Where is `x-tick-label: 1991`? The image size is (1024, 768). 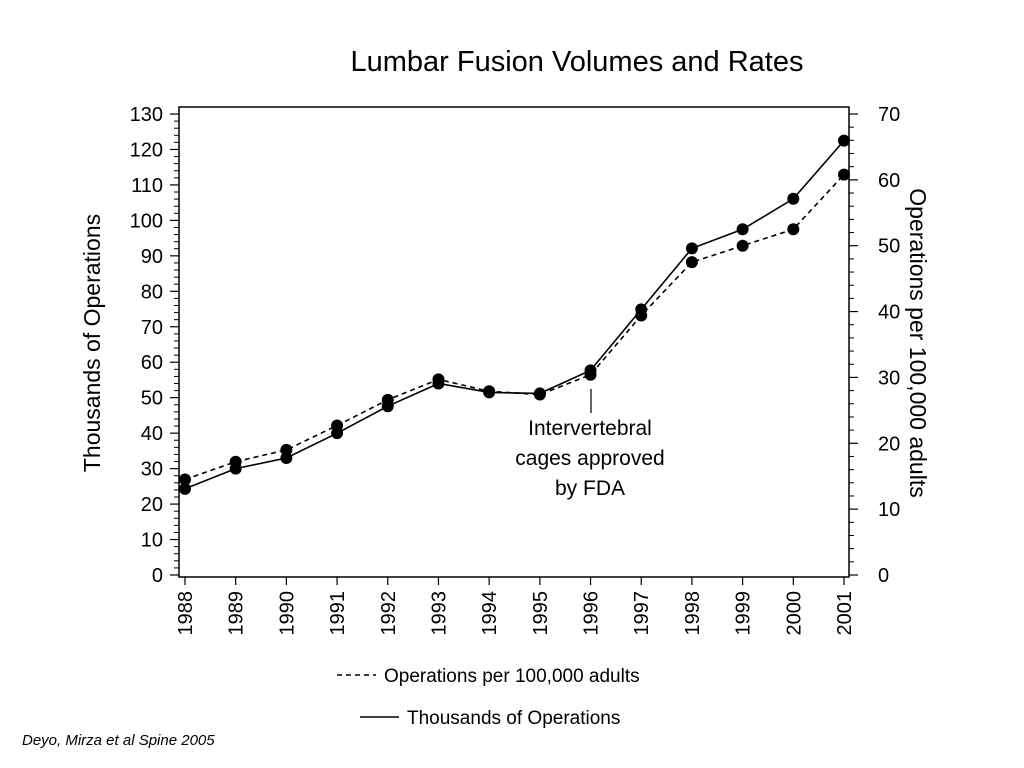 x-tick-label: 1991 is located at coordinates (338, 613).